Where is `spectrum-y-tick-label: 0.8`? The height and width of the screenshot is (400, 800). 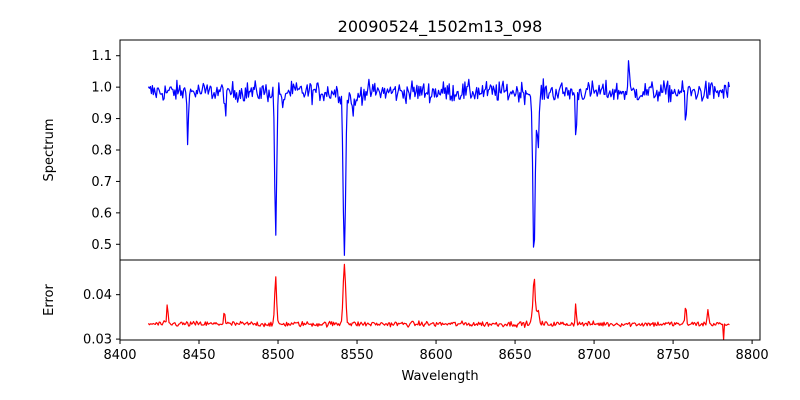
spectrum-y-tick-label: 0.8 is located at coordinates (101, 151).